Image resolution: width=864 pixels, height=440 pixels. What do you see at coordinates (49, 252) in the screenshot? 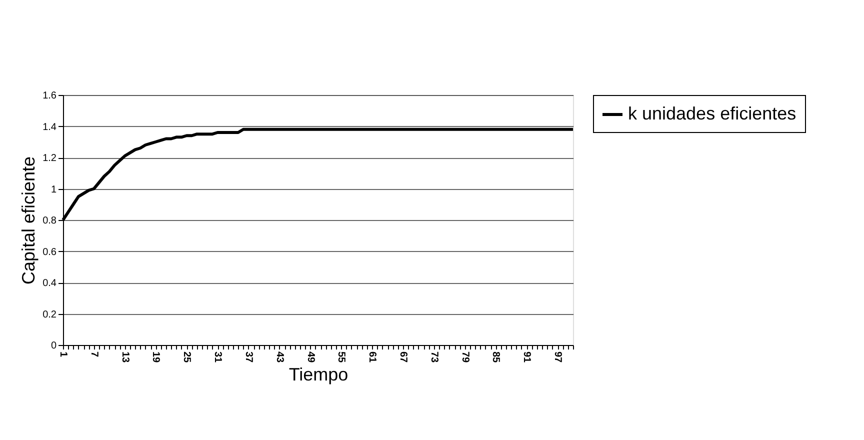
I see `y-tick-label: 0.6` at bounding box center [49, 252].